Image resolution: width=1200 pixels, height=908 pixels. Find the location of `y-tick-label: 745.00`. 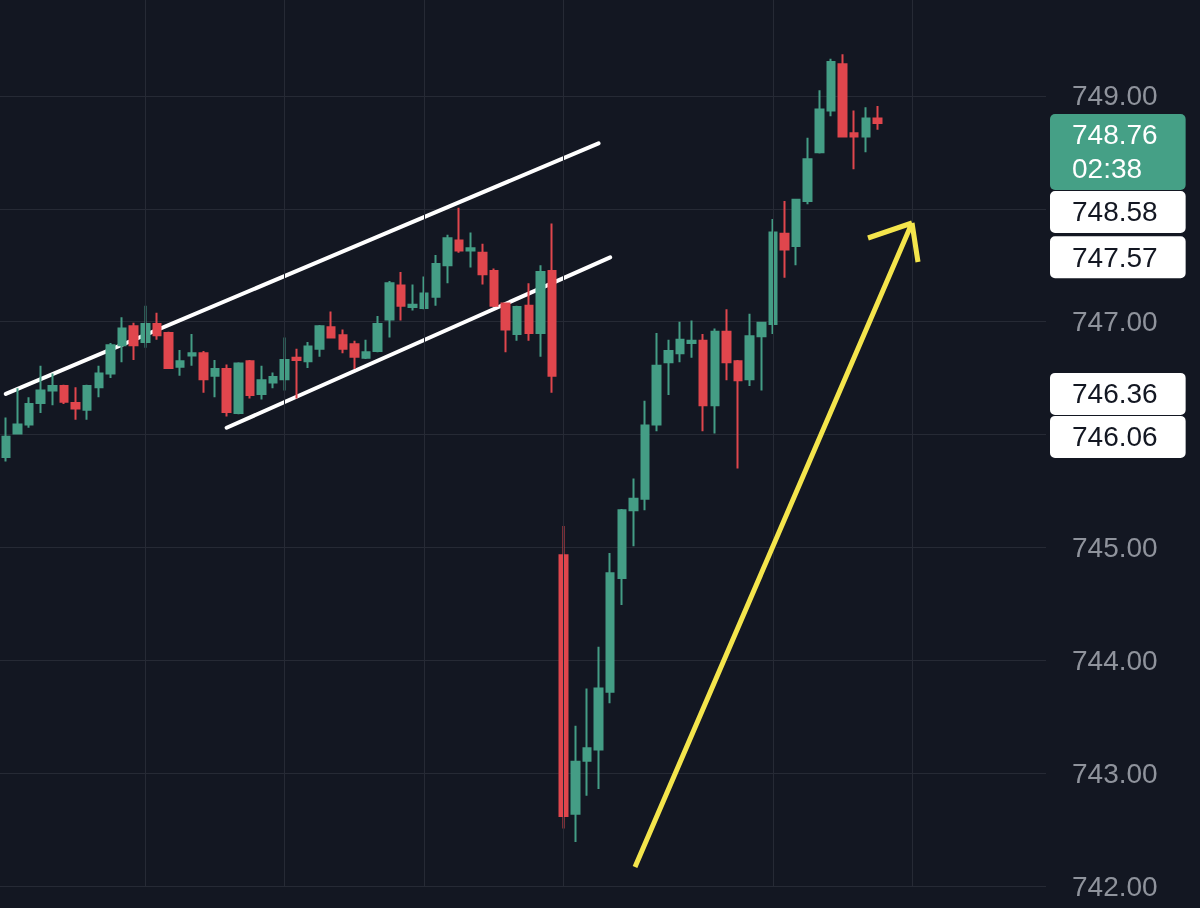

y-tick-label: 745.00 is located at coordinates (1115, 547).